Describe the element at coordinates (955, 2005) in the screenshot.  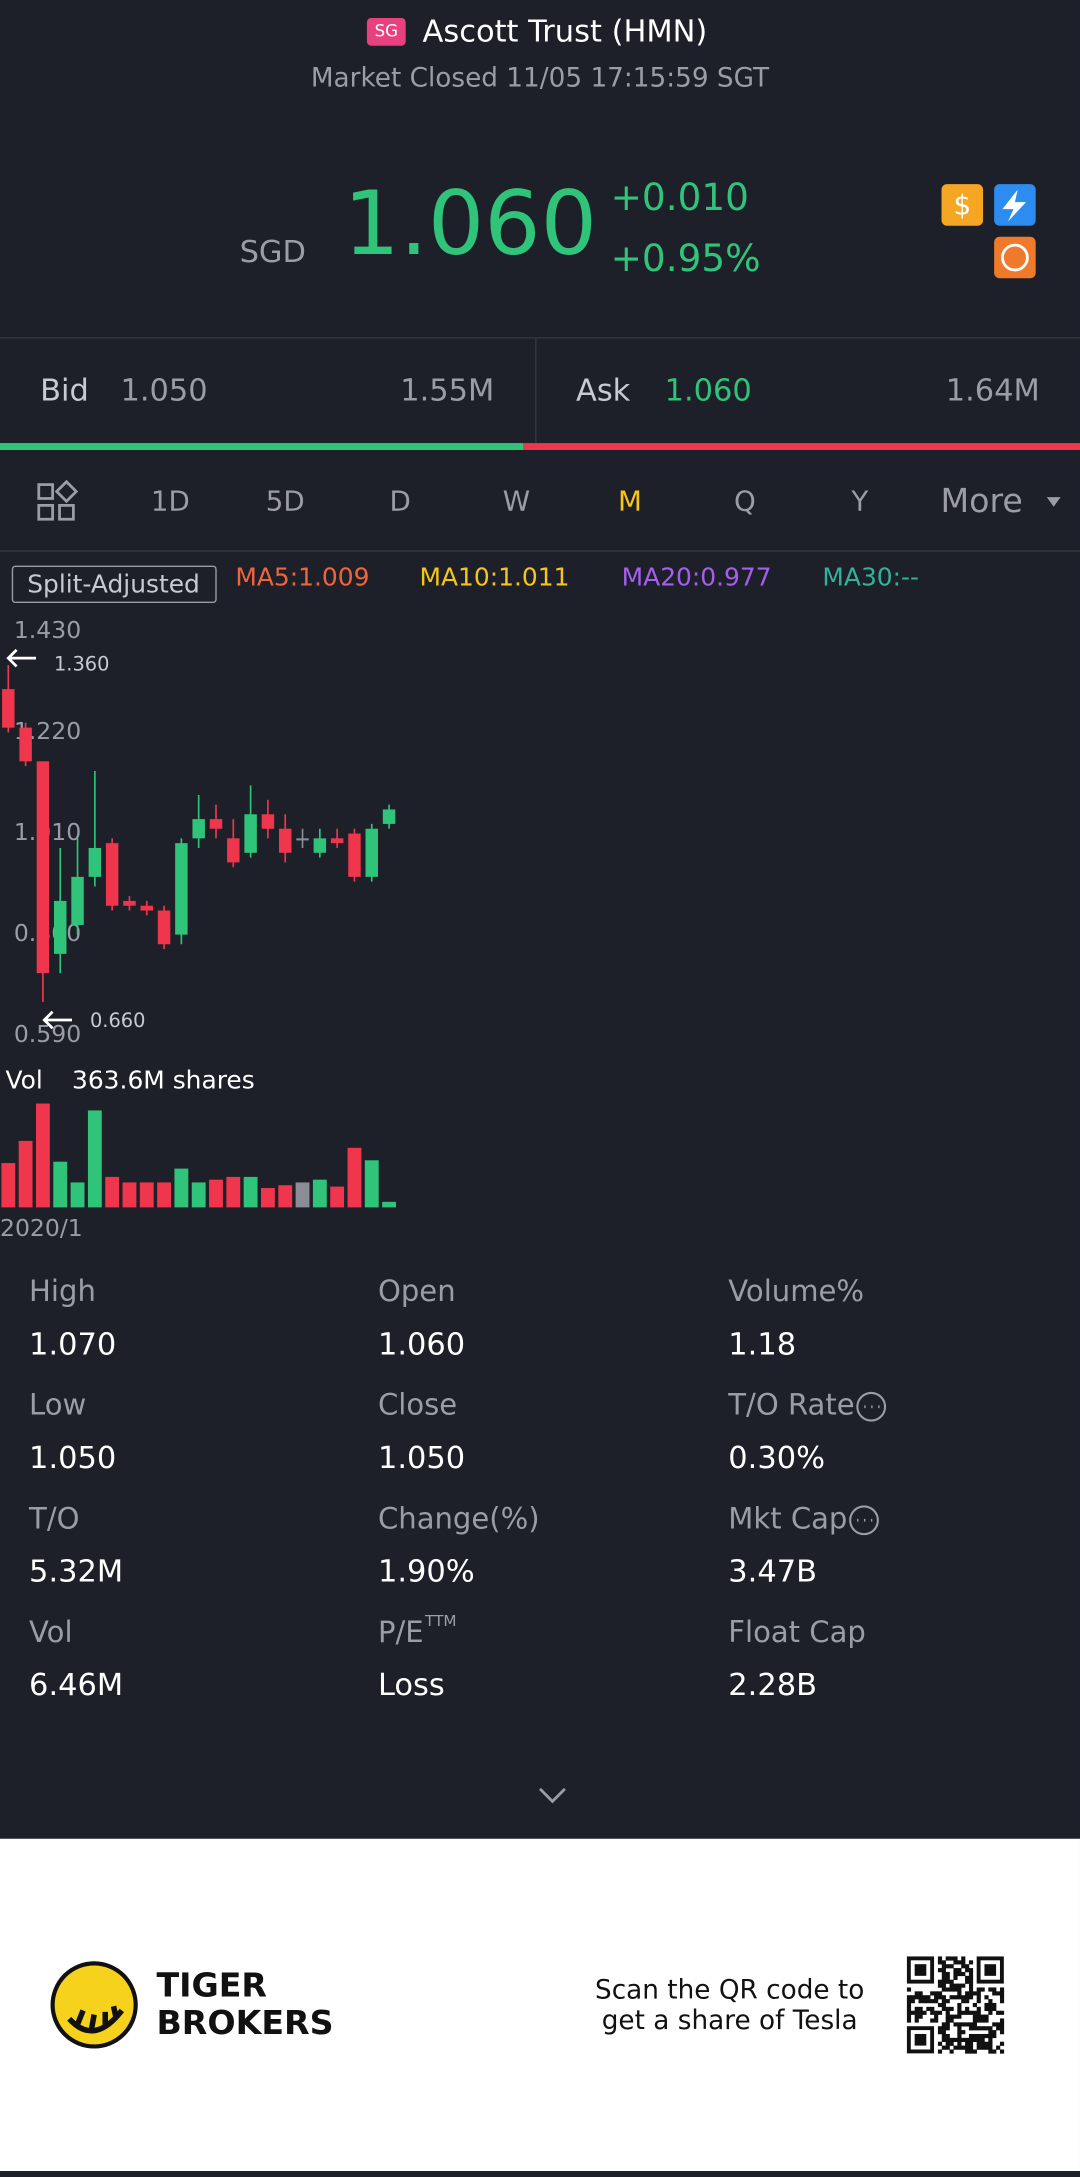
I see `qr-code` at that location.